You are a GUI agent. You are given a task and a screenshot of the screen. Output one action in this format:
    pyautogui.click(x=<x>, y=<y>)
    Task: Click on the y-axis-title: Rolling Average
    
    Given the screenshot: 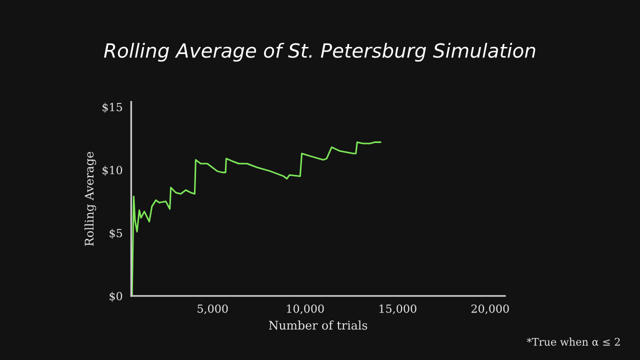 What is the action you would take?
    pyautogui.click(x=90, y=199)
    